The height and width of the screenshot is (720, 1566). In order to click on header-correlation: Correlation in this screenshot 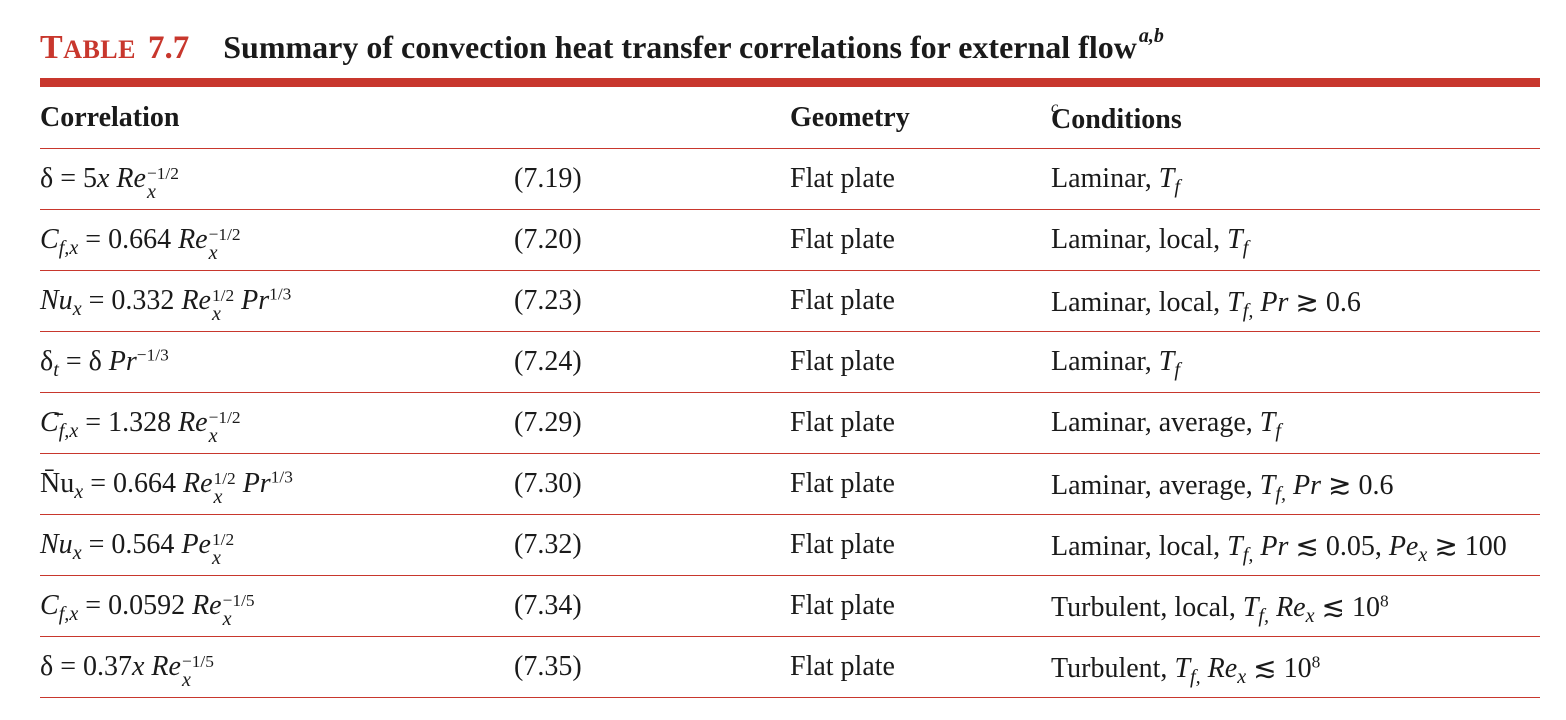, I will do `click(110, 117)`.